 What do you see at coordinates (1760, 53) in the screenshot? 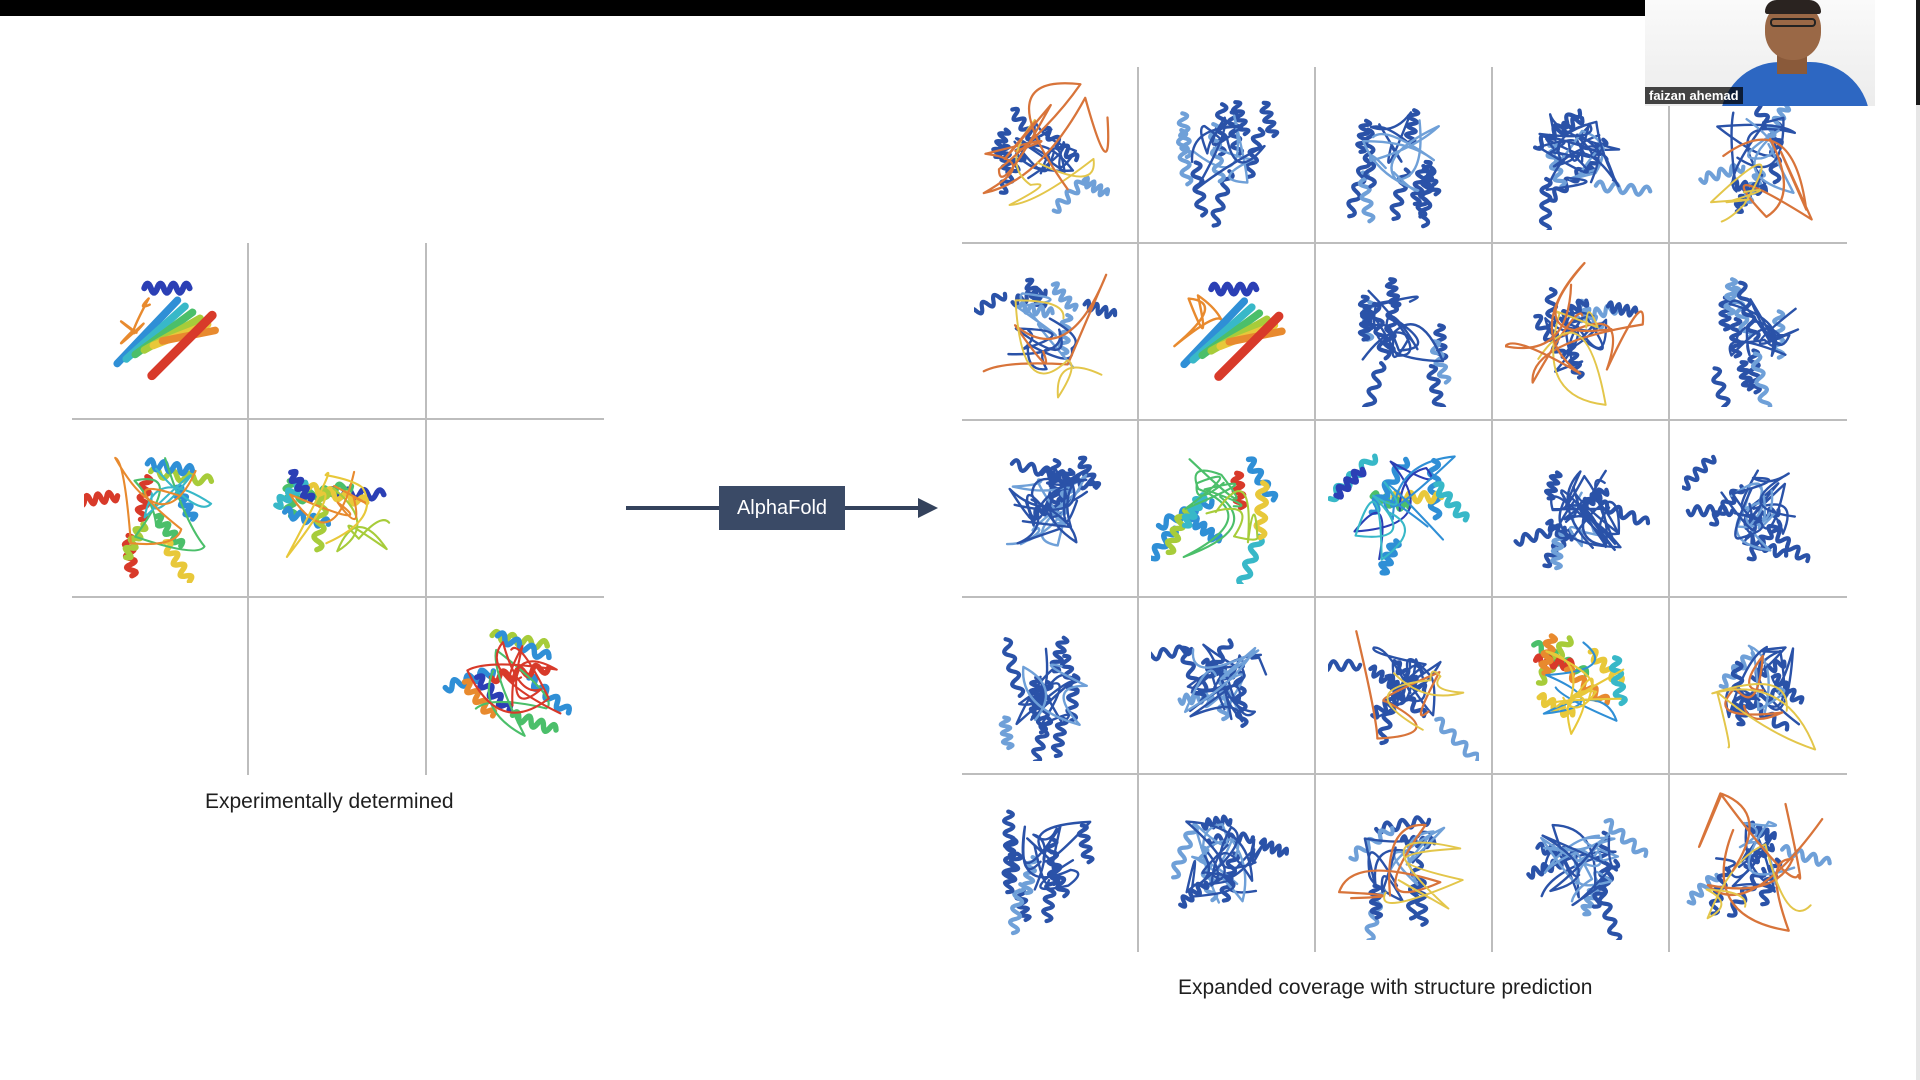
I see `participant-video-tile: faizan ahemad` at bounding box center [1760, 53].